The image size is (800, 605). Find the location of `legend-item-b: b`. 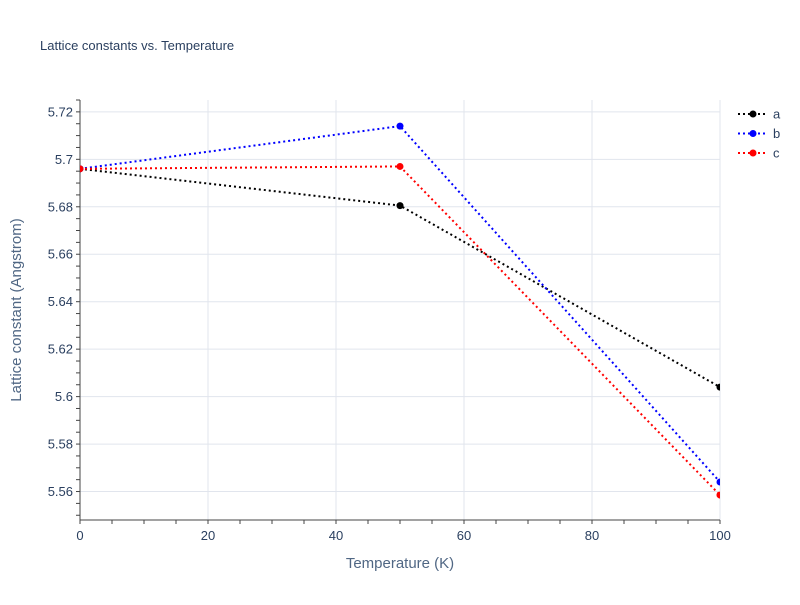

legend-item-b: b is located at coordinates (759, 133).